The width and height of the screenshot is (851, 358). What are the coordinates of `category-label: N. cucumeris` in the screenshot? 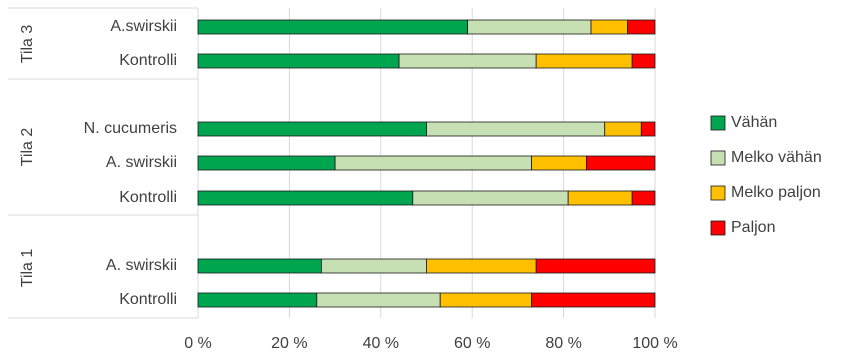 It's located at (130, 128).